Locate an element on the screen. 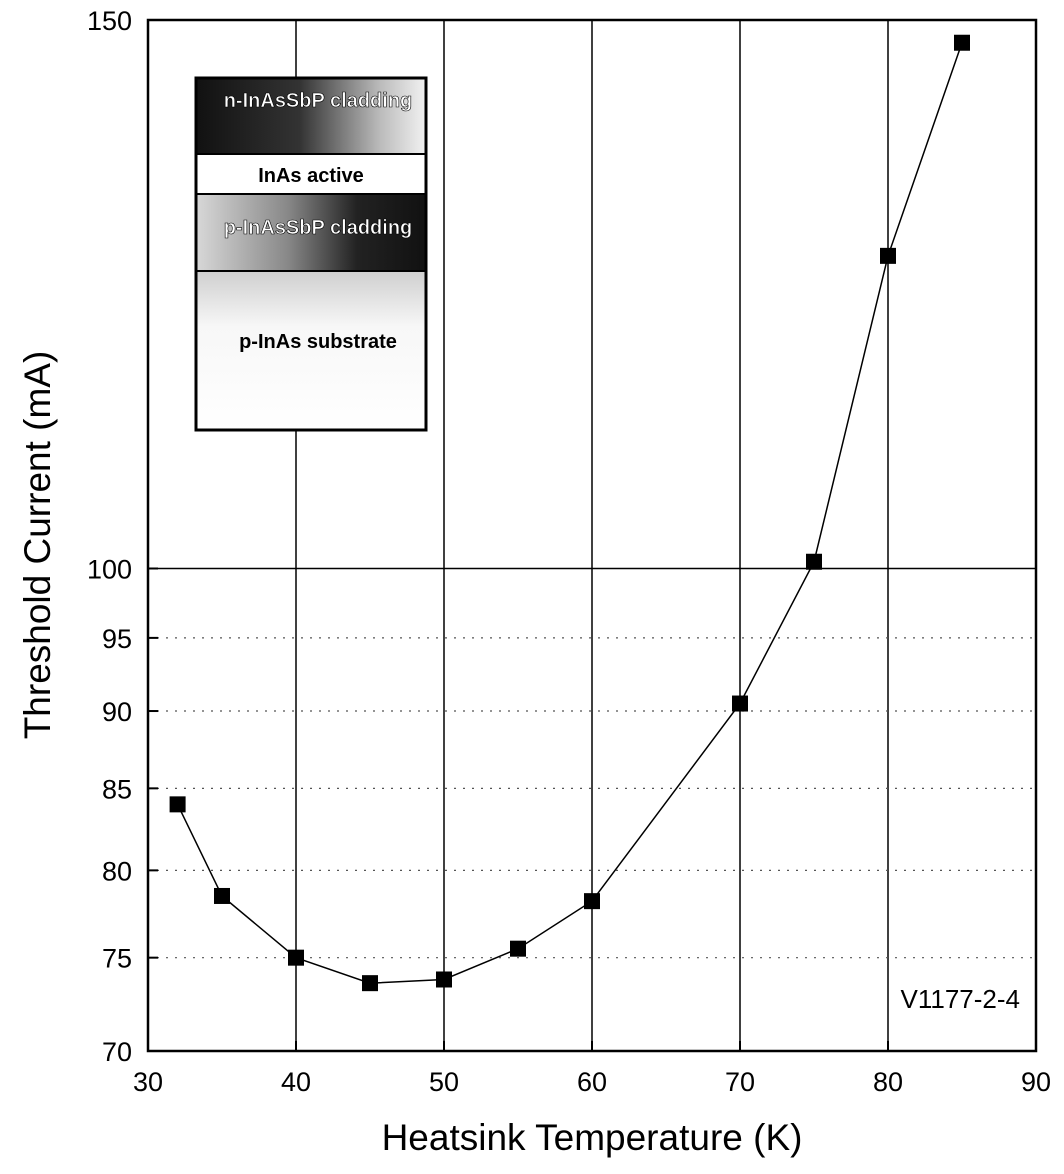  inset-layer-n-cladding is located at coordinates (311, 116).